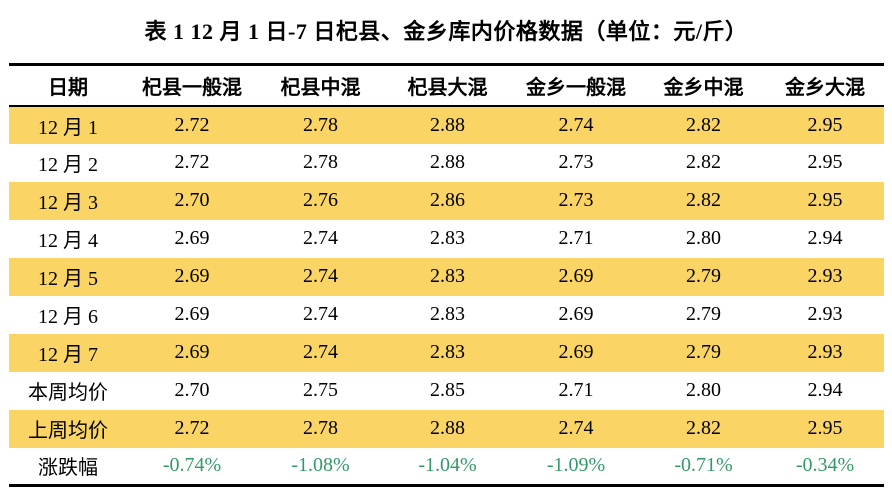 This screenshot has height=501, width=892. I want to click on table-row-lastweek-avg: 上周均价 2.72 2.78 2.88 2.74 2.82 2.95, so click(446, 428).